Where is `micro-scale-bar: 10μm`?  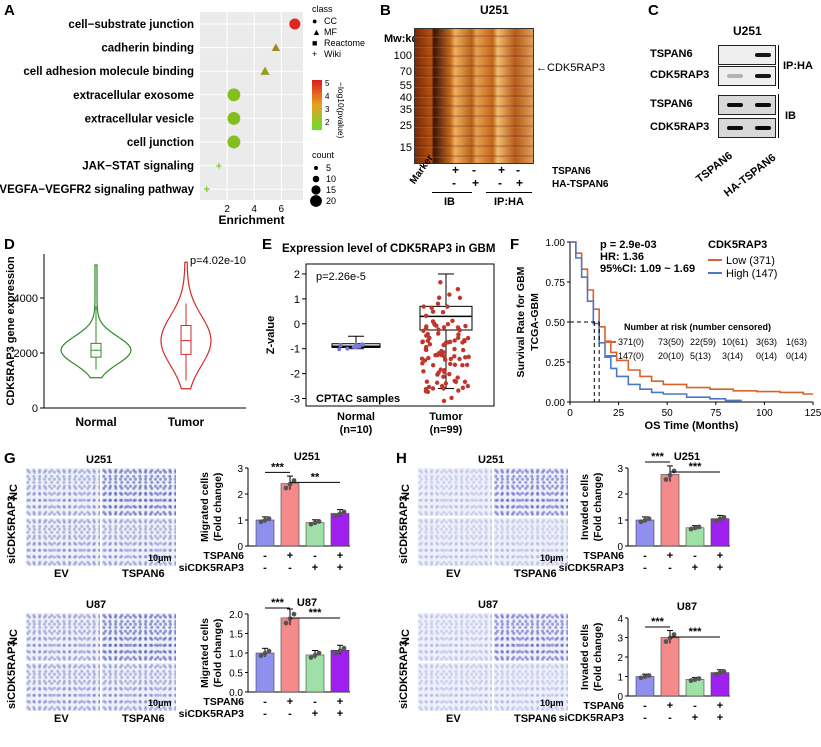 micro-scale-bar: 10μm is located at coordinates (160, 703).